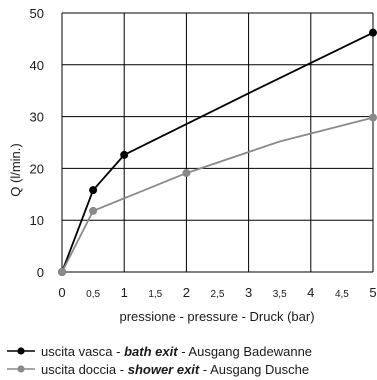 The height and width of the screenshot is (380, 377). What do you see at coordinates (37, 220) in the screenshot?
I see `y-tick-label: 10` at bounding box center [37, 220].